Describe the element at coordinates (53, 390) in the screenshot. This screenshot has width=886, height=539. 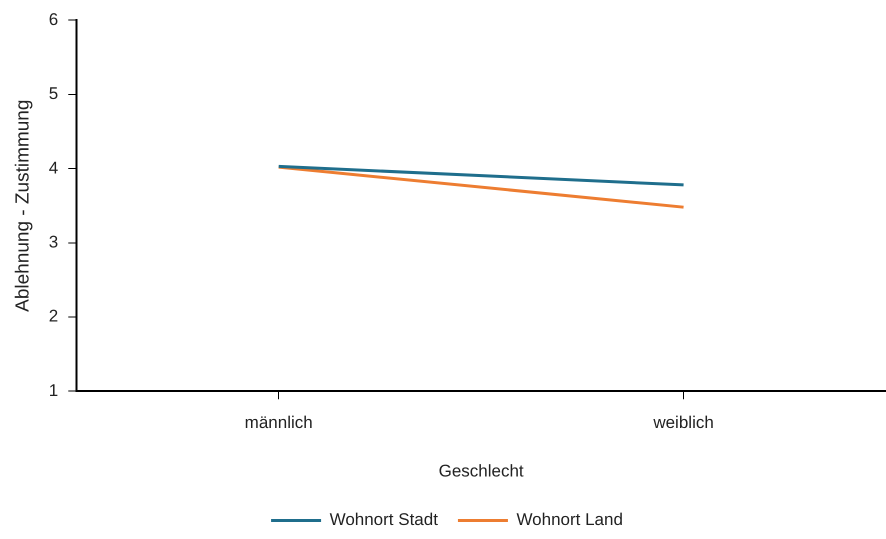
I see `y-tick-label: 1` at that location.